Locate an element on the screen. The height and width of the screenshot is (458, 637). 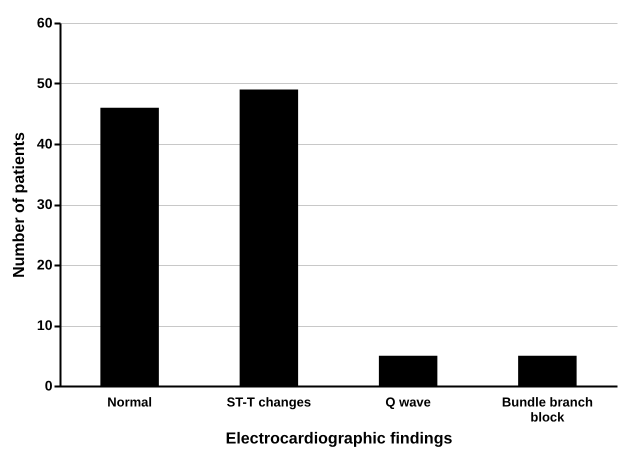
y-tick-label: 30 is located at coordinates (44, 204).